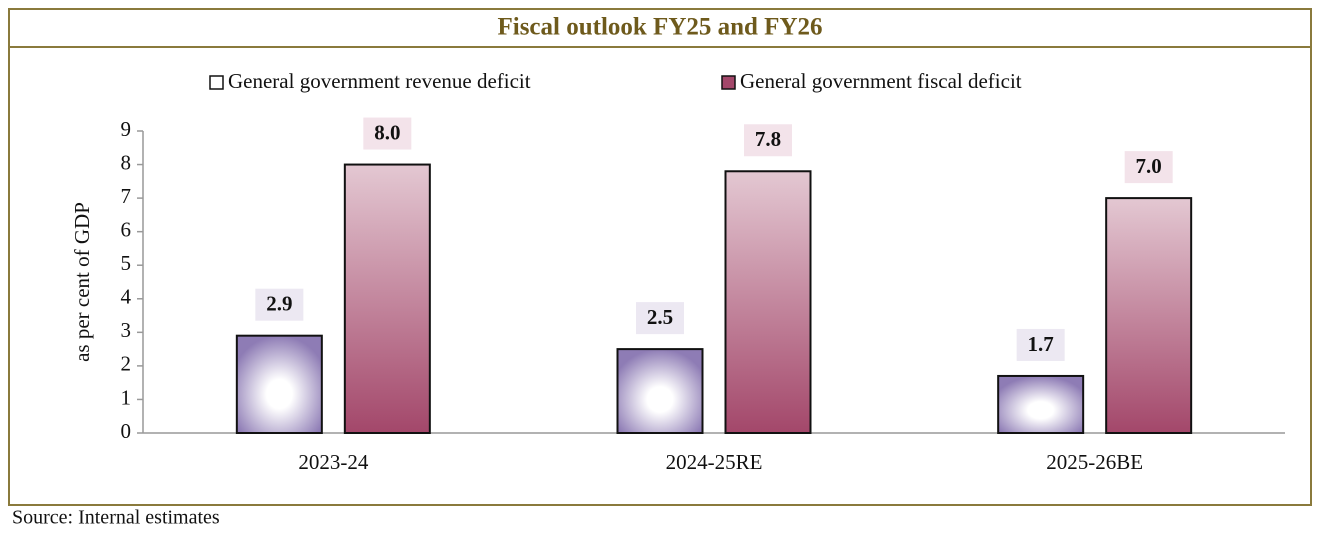  What do you see at coordinates (1094, 462) in the screenshot?
I see `x-tick-label: 2025-26BE` at bounding box center [1094, 462].